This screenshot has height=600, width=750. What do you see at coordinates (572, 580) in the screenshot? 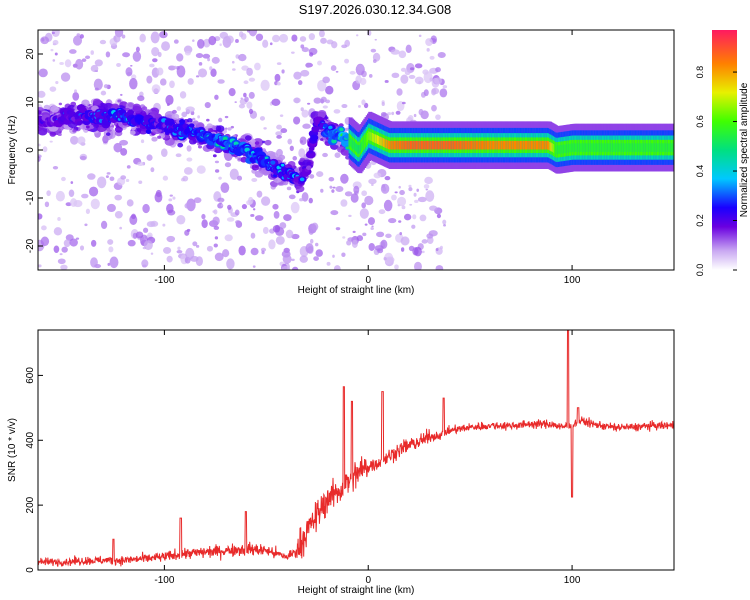
I see `snr-xtick-label: 100` at bounding box center [572, 580].